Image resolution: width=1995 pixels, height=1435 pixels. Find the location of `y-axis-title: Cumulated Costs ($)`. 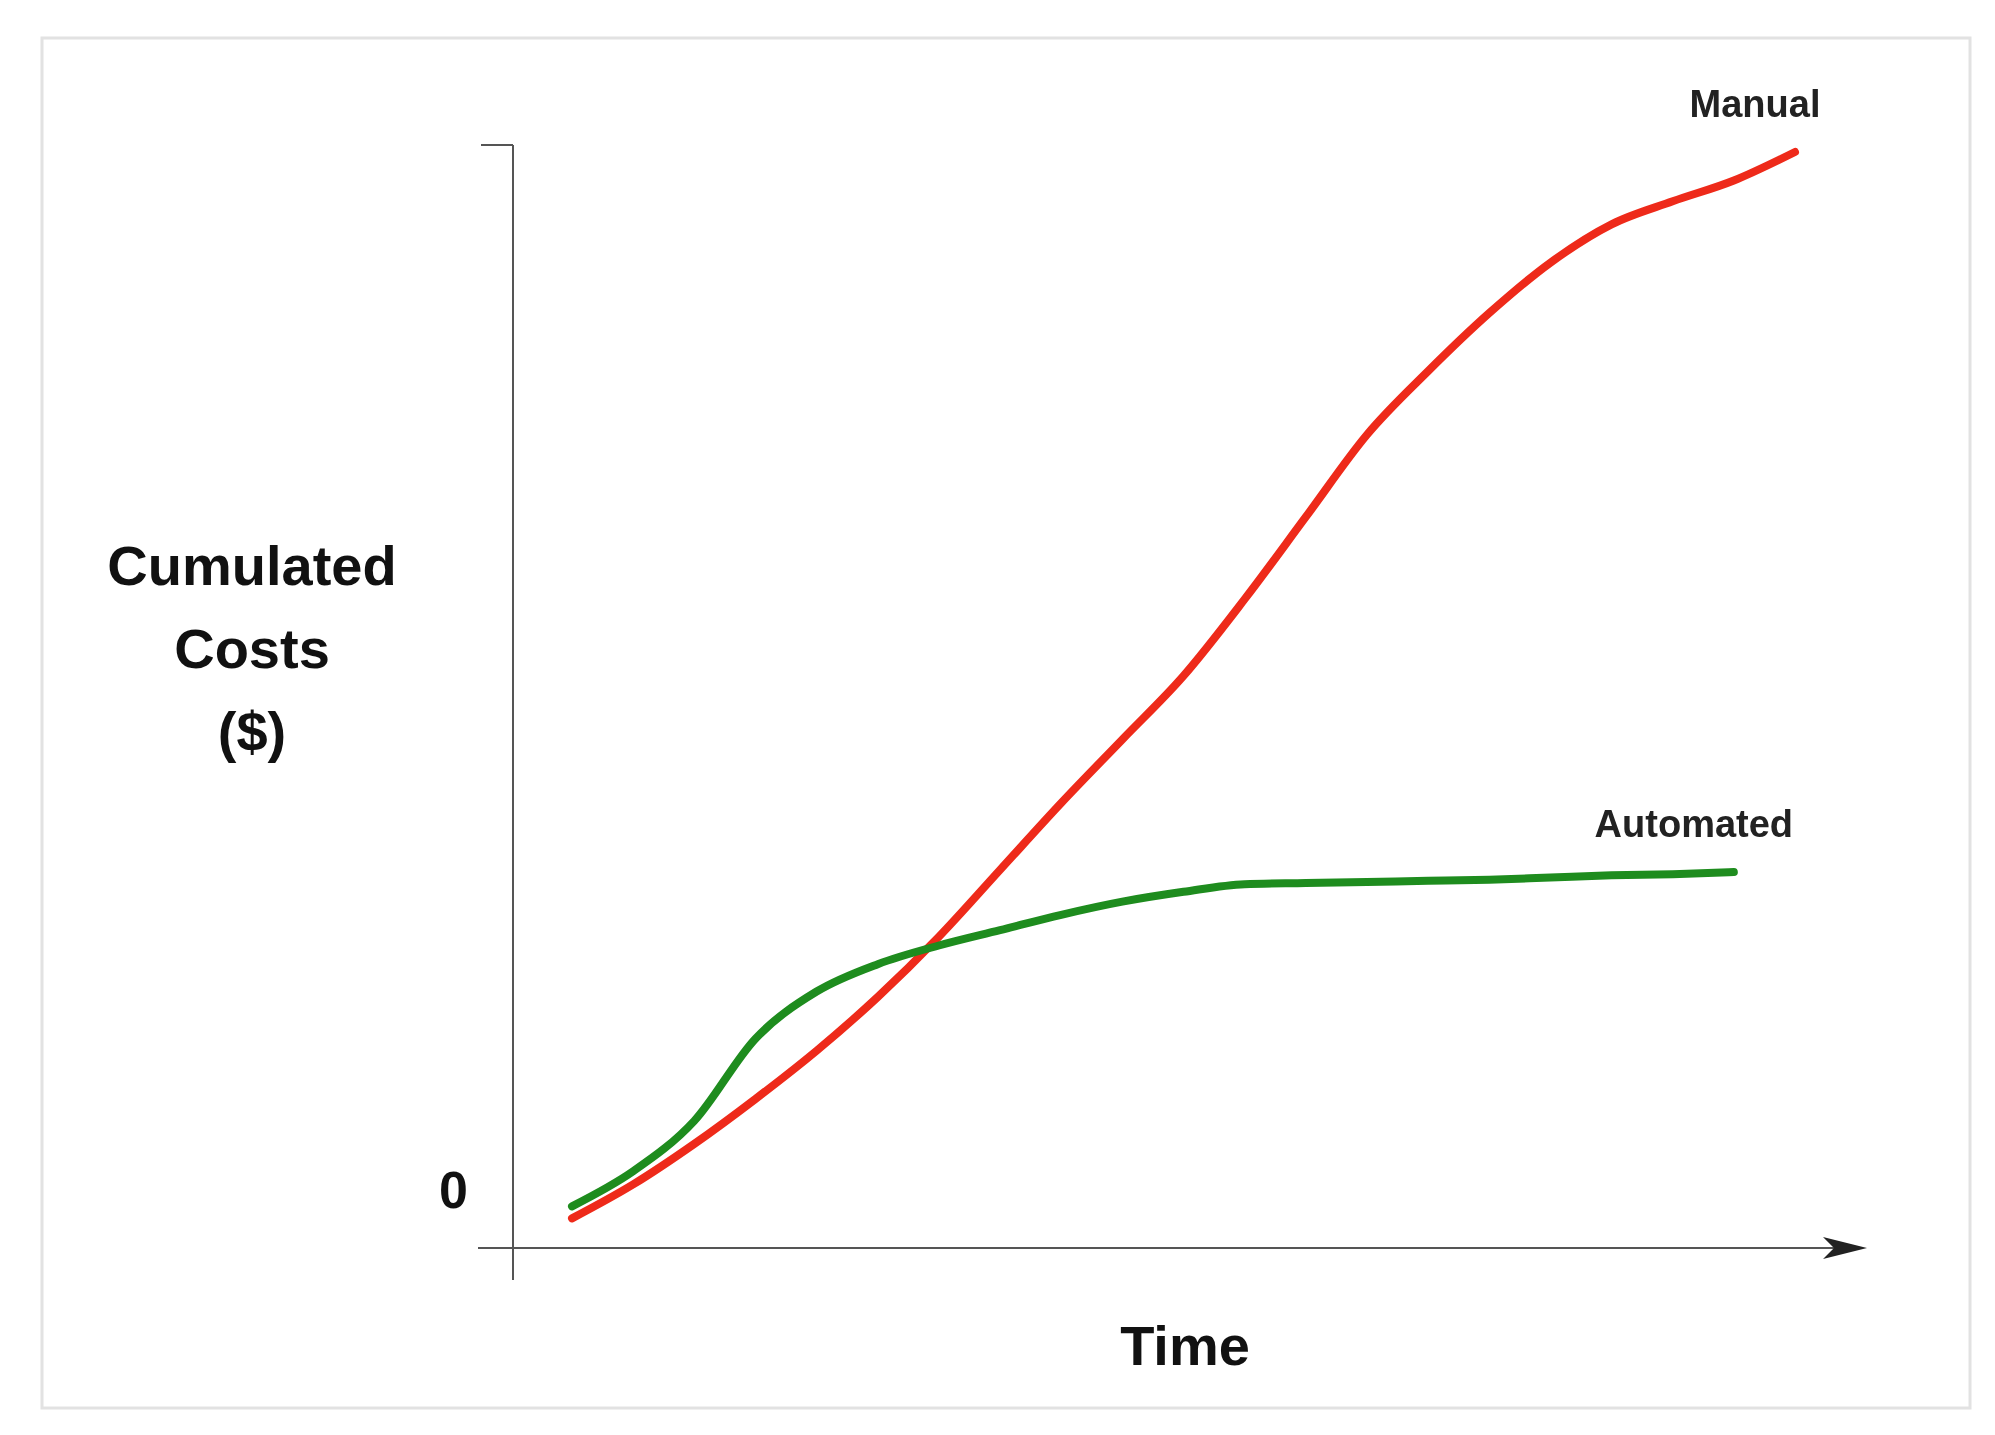

y-axis-title: Cumulated Costs ($) is located at coordinates (252, 648).